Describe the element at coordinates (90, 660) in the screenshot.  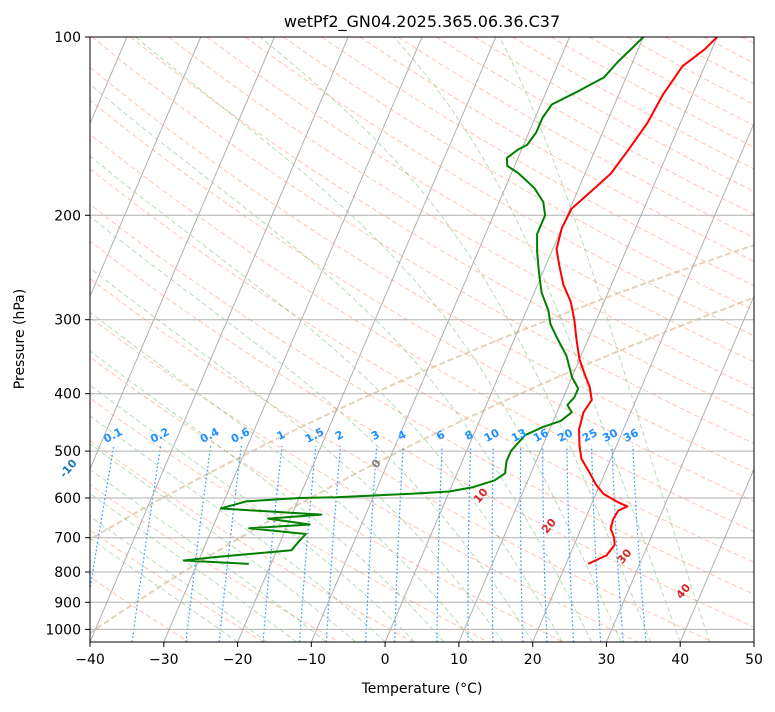
I see `x-tick-label: −40` at that location.